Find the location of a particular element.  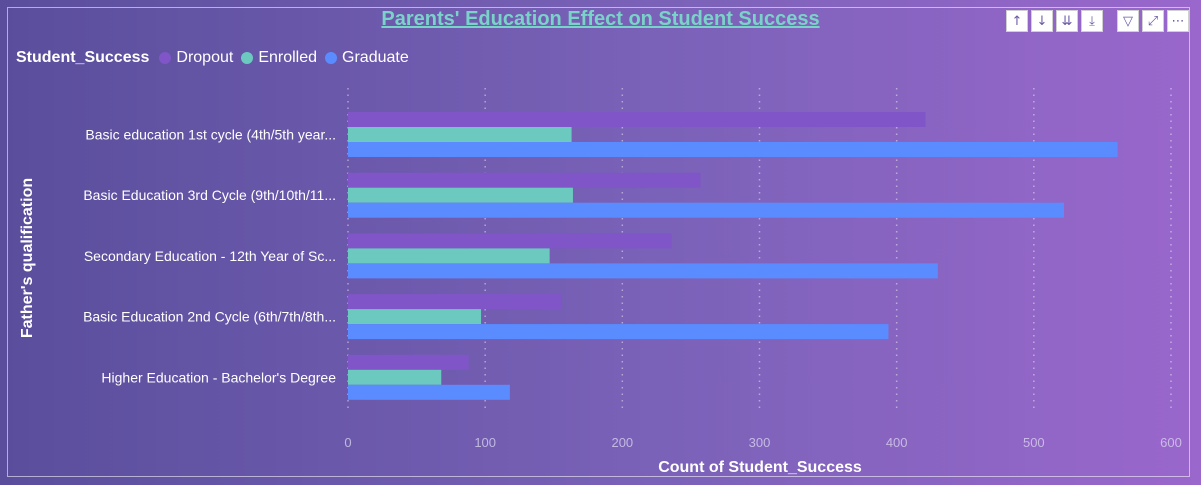

filter-icon: ▽ is located at coordinates (1128, 21).